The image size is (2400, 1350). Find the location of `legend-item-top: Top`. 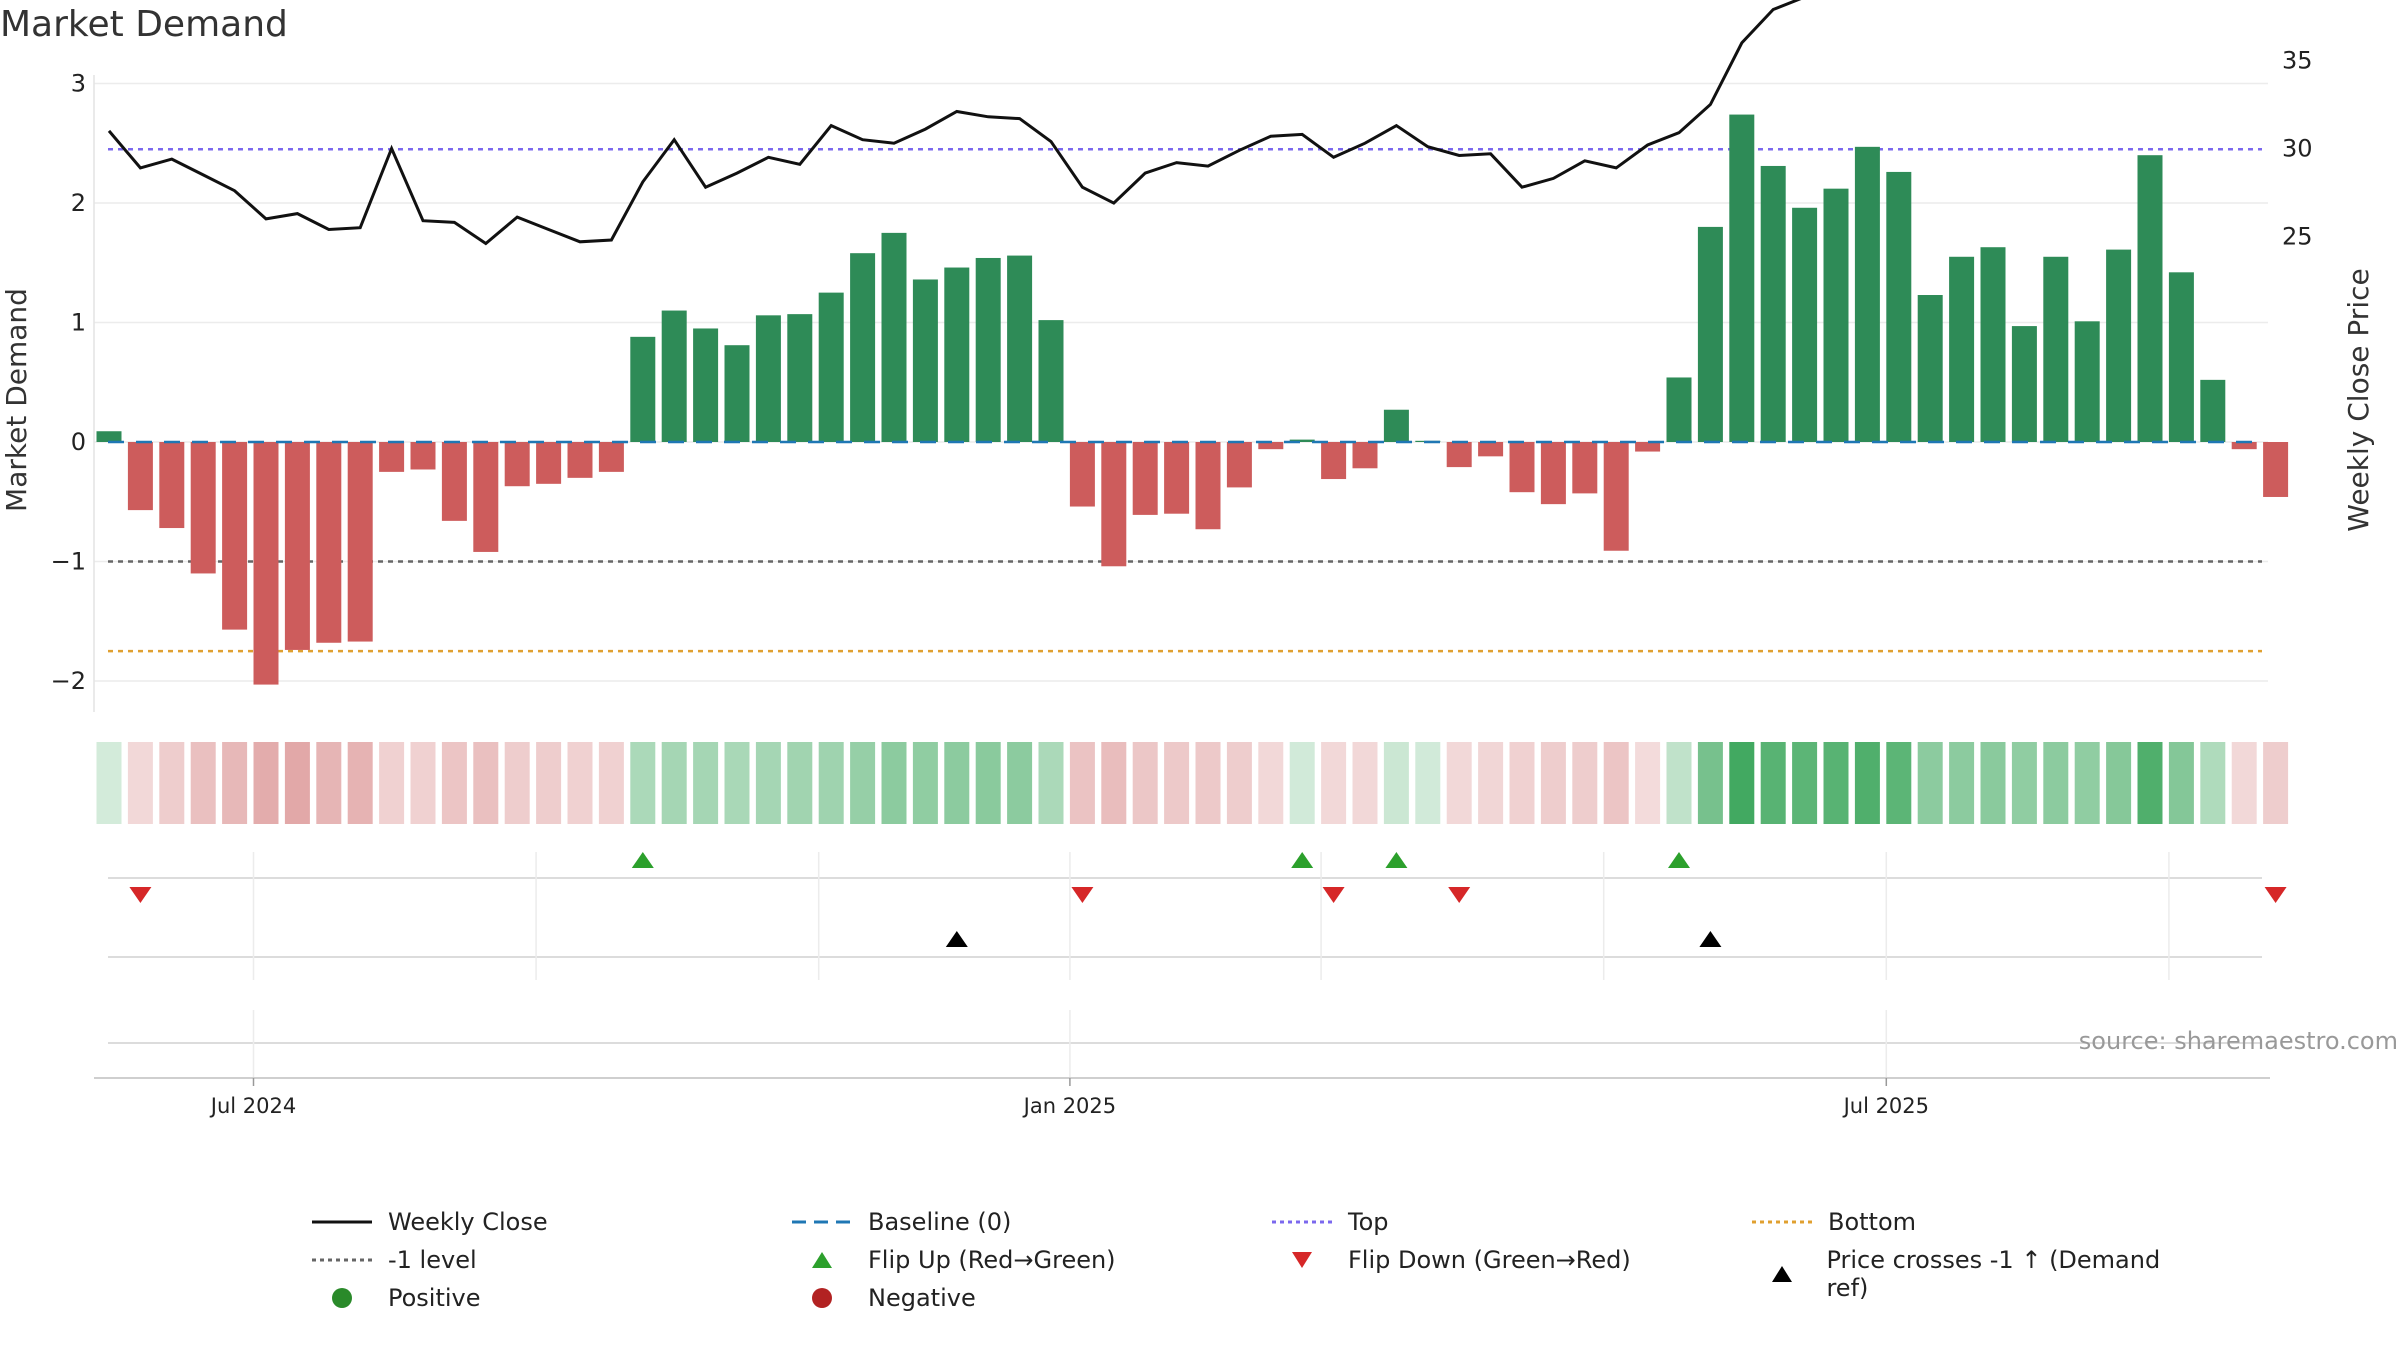

legend-item-top: Top is located at coordinates (1330, 1222).